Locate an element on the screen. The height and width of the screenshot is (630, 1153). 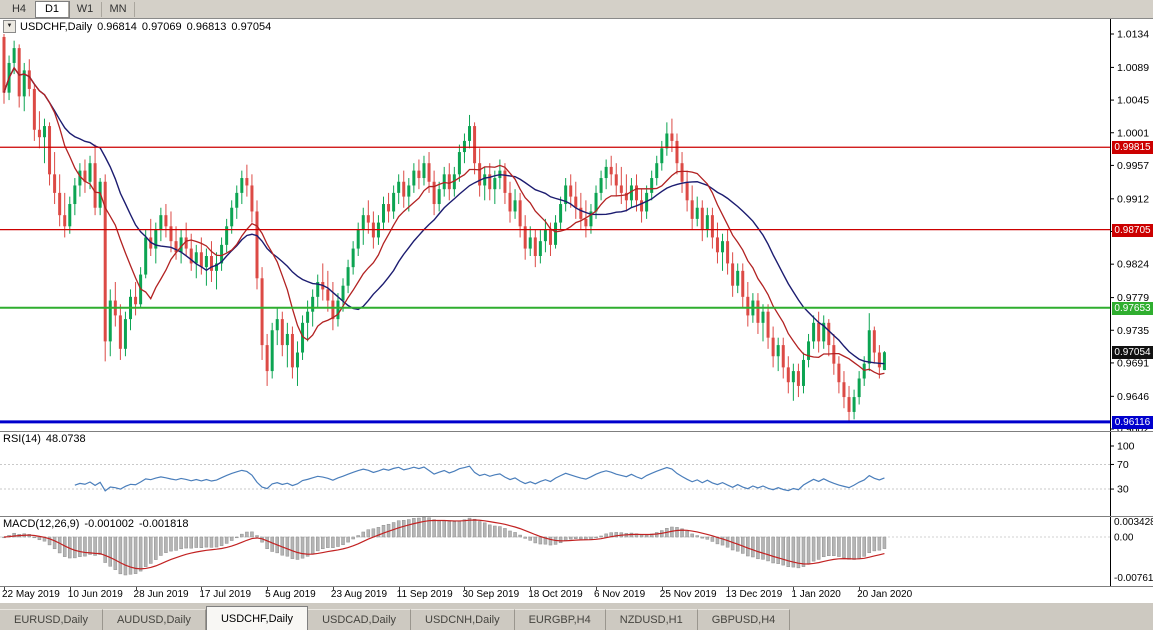
rsi-indicator-pane: 100 70 30 RSI(14) 48.0738 is located at coordinates (576, 474).